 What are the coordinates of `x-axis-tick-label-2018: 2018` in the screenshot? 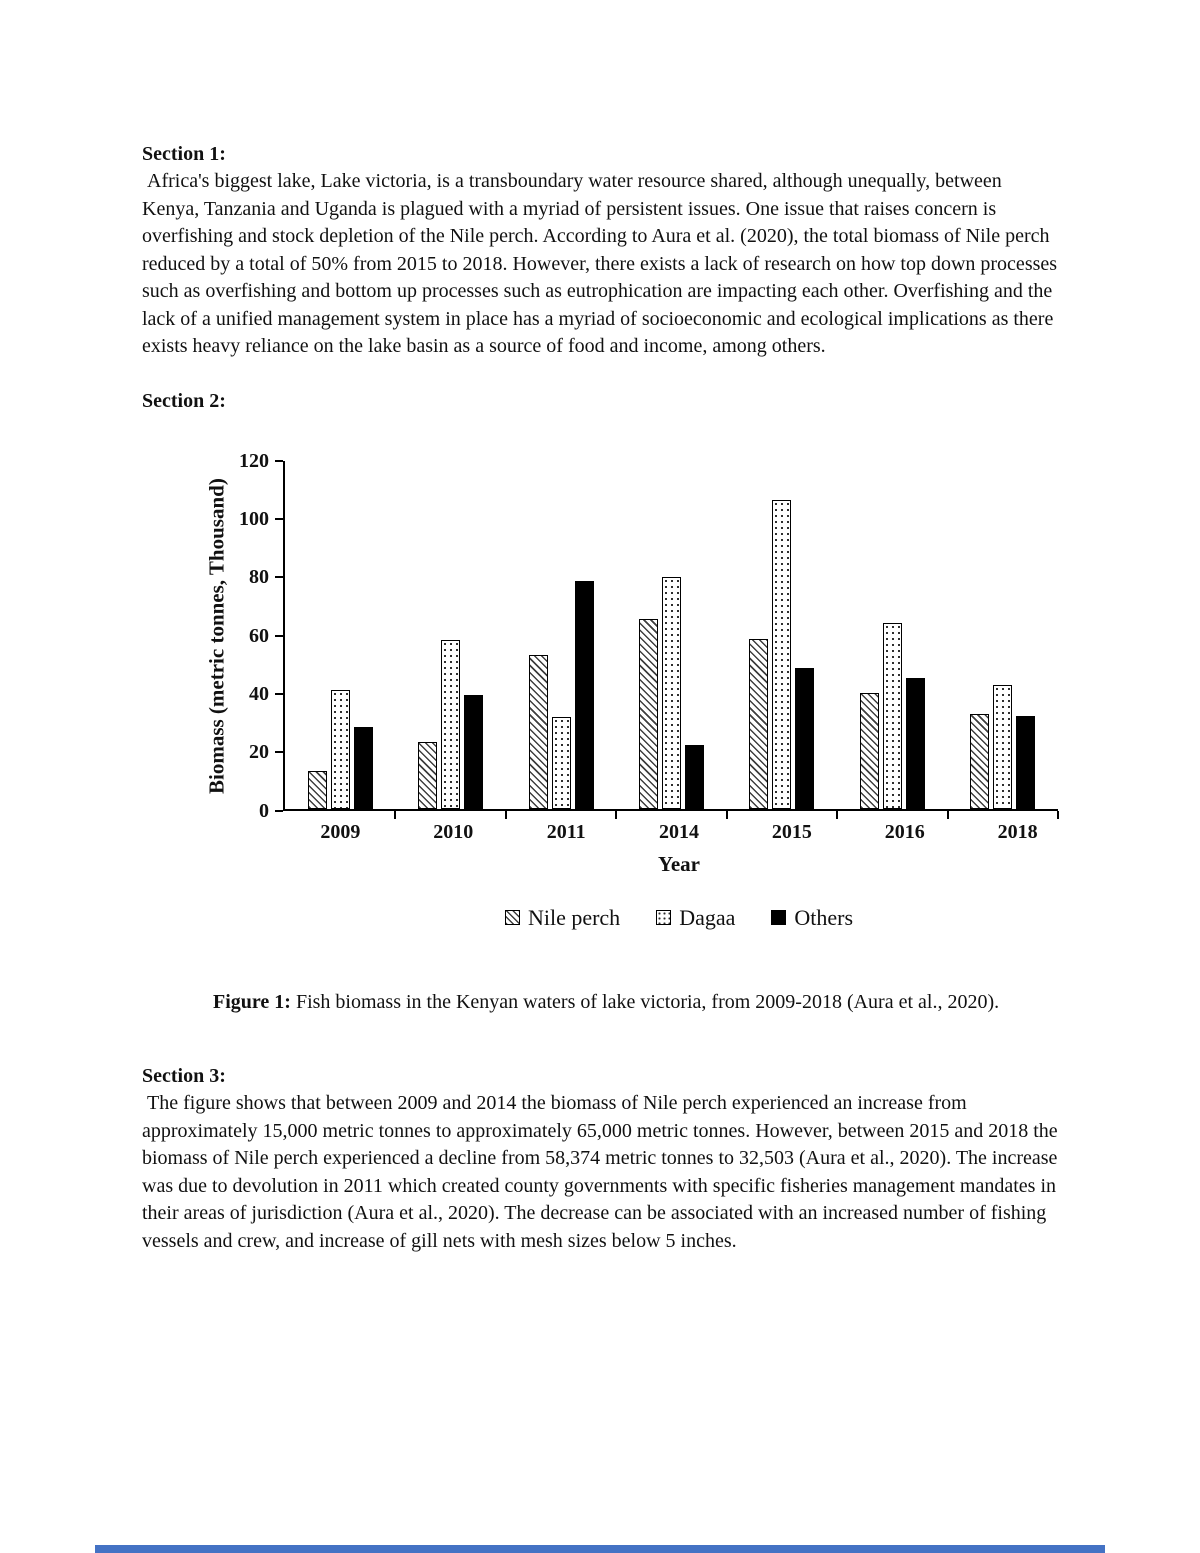 It's located at (1017, 831).